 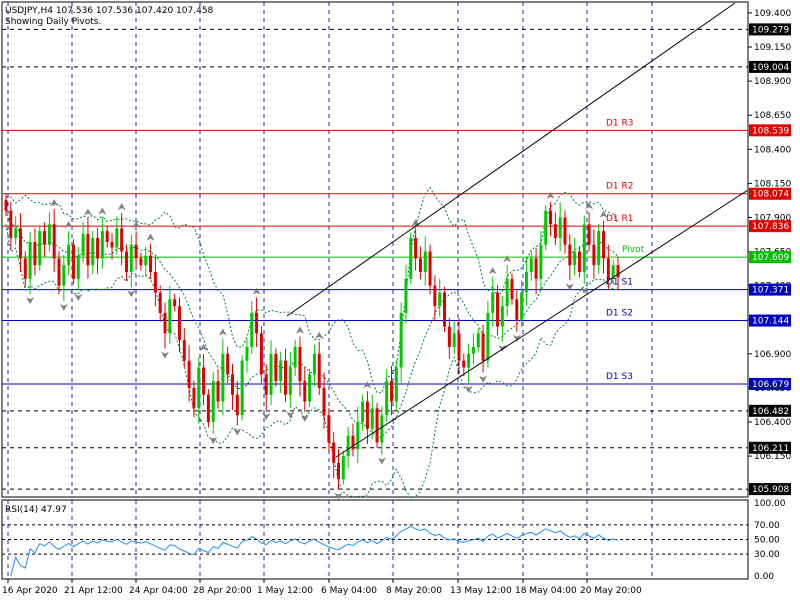 What do you see at coordinates (633, 250) in the screenshot?
I see `pivot-name-label: Pivot` at bounding box center [633, 250].